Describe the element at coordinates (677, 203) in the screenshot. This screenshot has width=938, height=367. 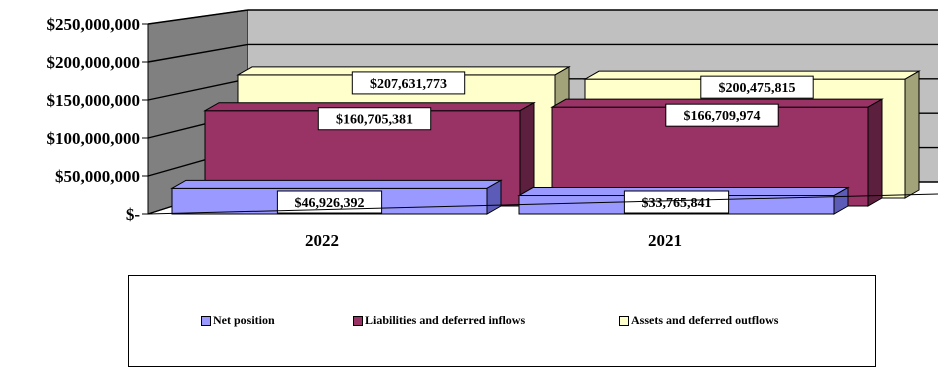
I see `data-label: $33,765,841` at that location.